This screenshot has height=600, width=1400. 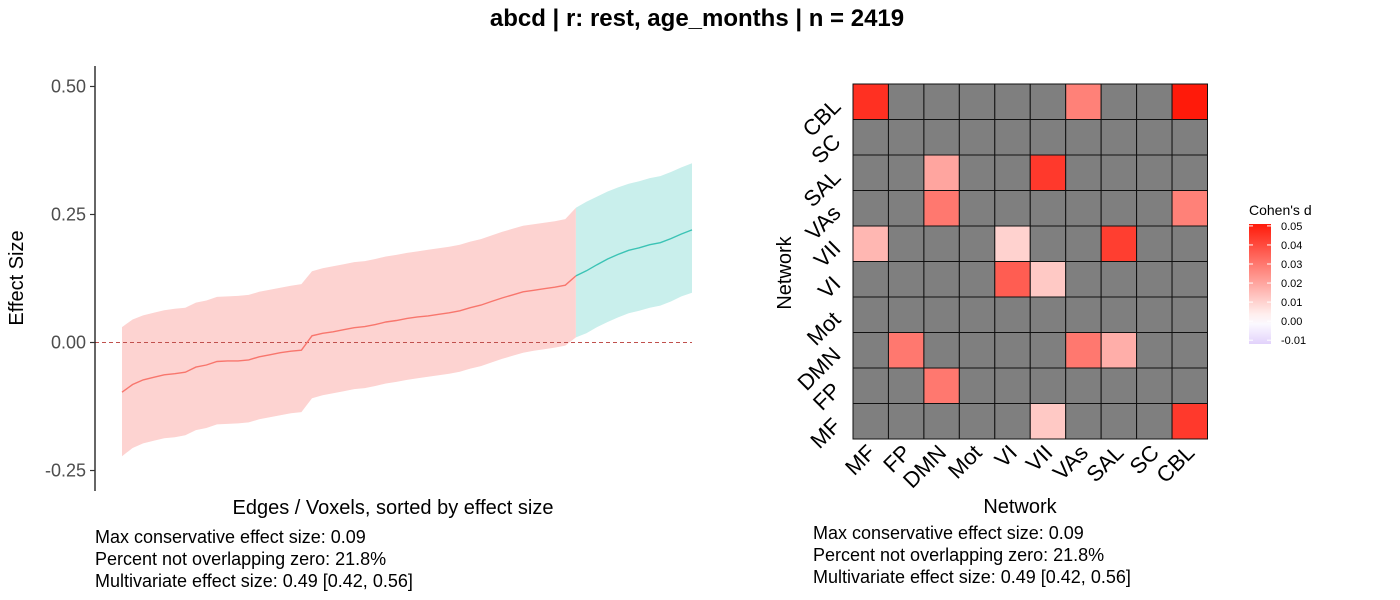 What do you see at coordinates (941, 350) in the screenshot?
I see `heatmap-cell-DMN-DMN` at bounding box center [941, 350].